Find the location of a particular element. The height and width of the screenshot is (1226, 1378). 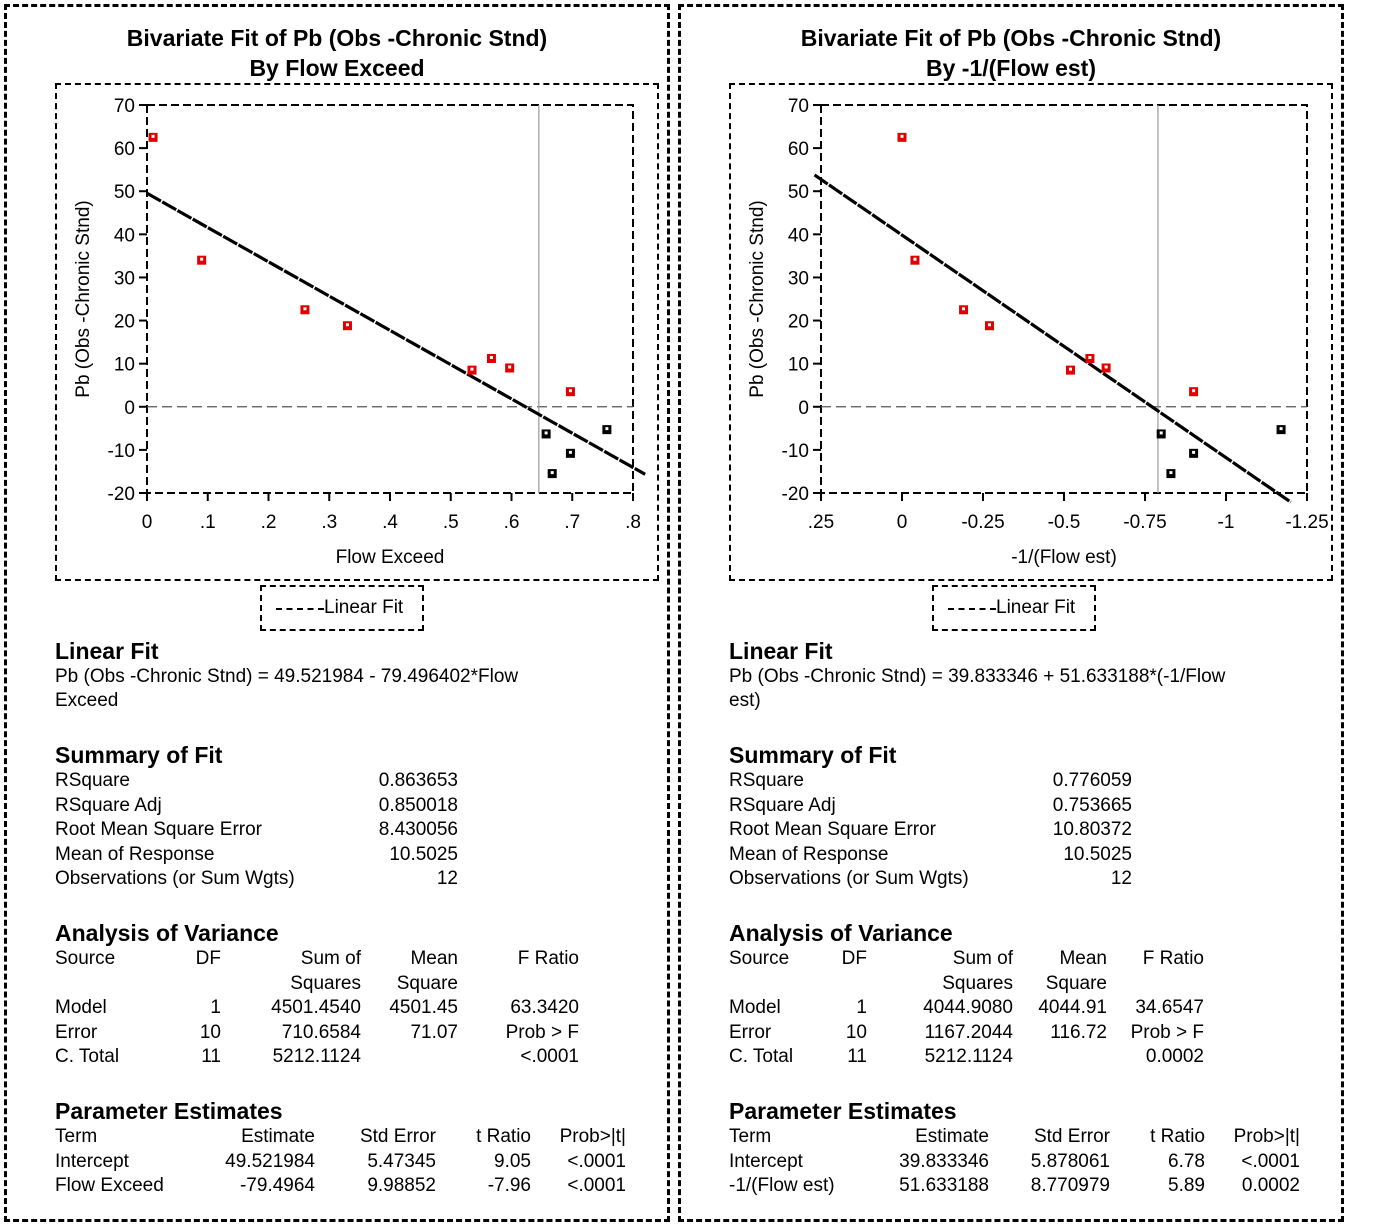

summary-value: 0.753665 is located at coordinates (1092, 805).